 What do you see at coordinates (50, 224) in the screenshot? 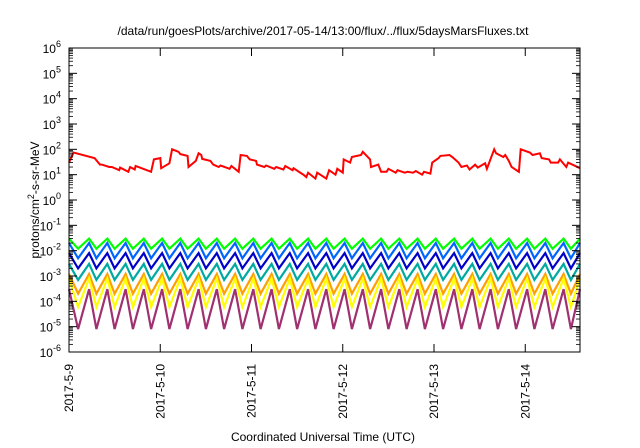
I see `y-tick-label: 10⁻¹` at bounding box center [50, 224].